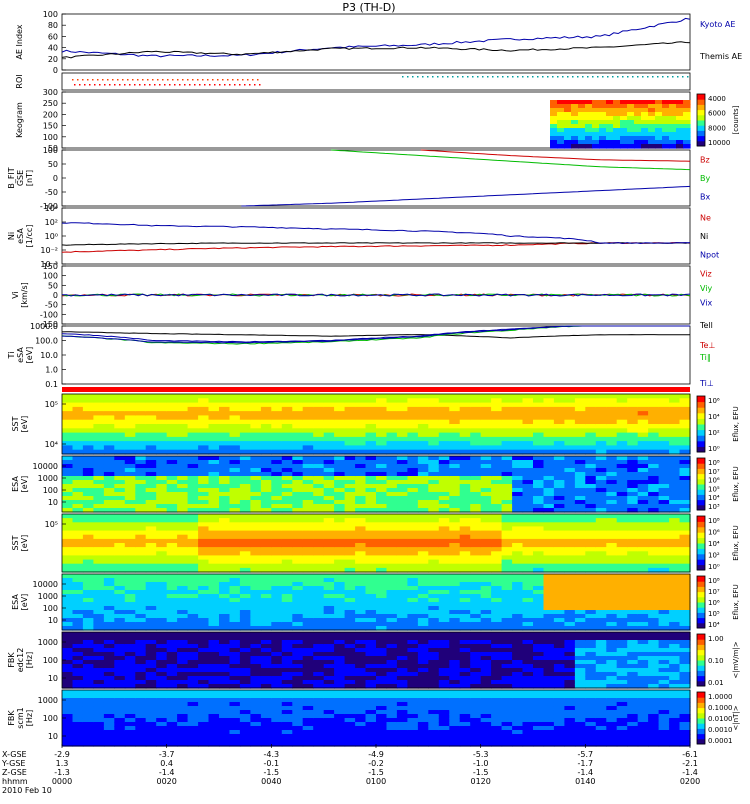 Image resolution: width=750 pixels, height=804 pixels. Describe the element at coordinates (620, 124) in the screenshot. I see `keogram-image` at that location.